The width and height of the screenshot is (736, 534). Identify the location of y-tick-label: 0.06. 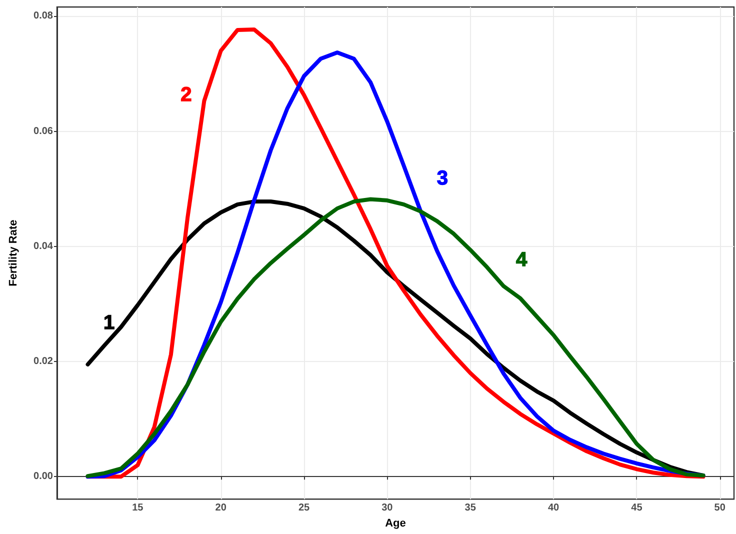
(44, 131).